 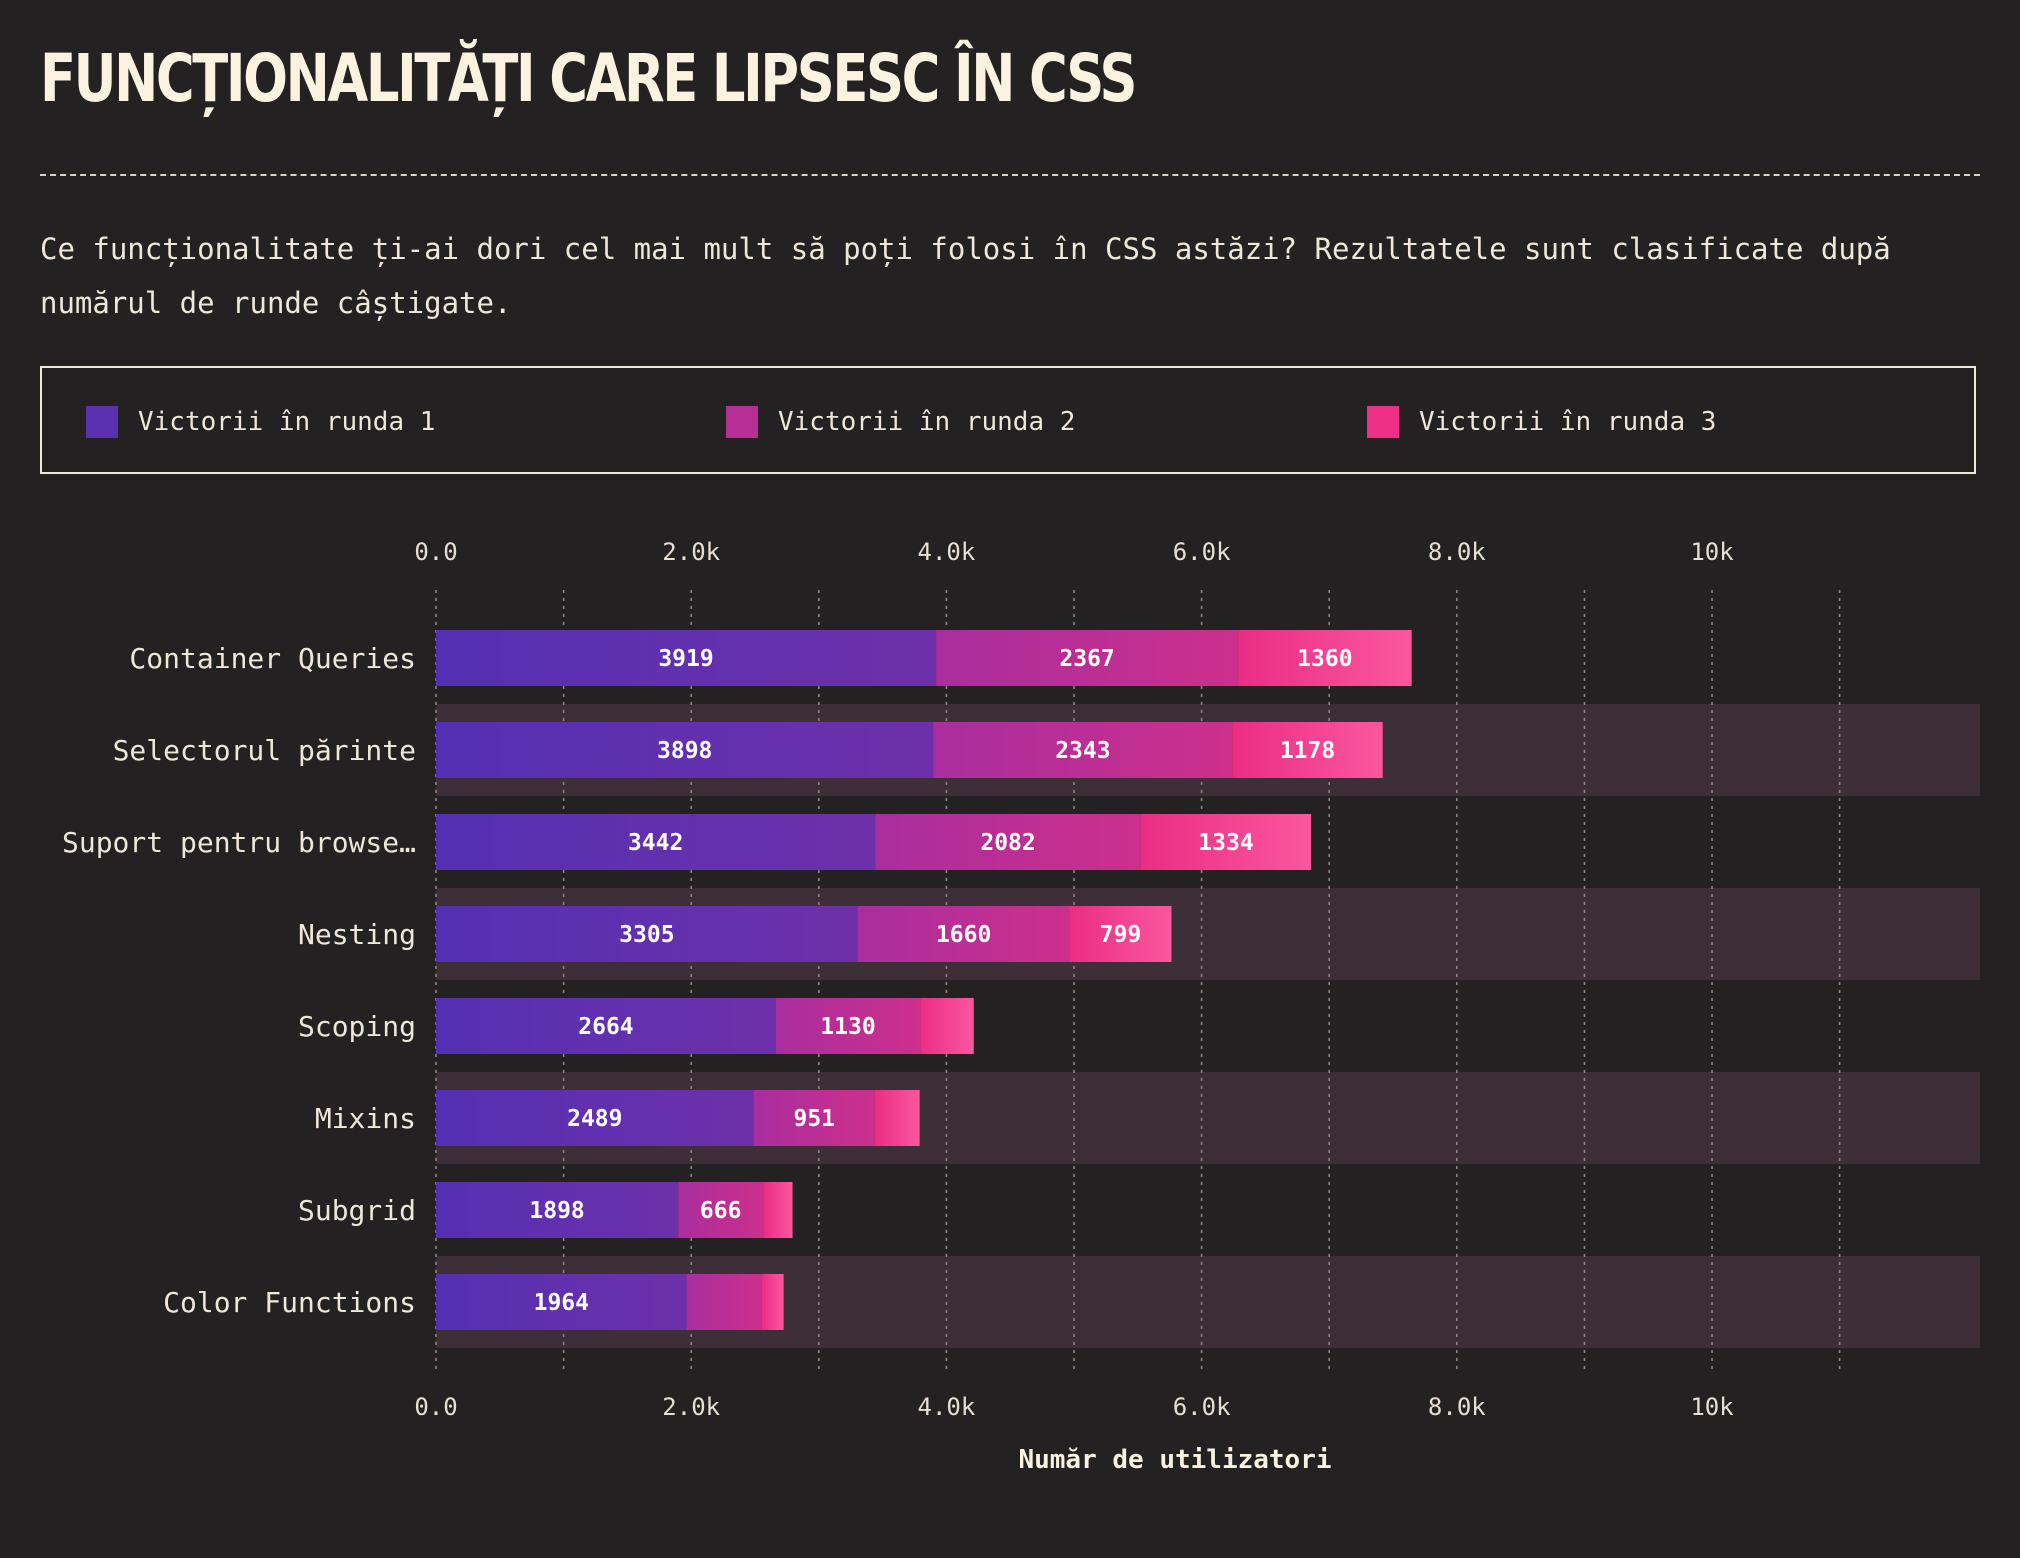 I want to click on category-label: Nesting, so click(x=357, y=934).